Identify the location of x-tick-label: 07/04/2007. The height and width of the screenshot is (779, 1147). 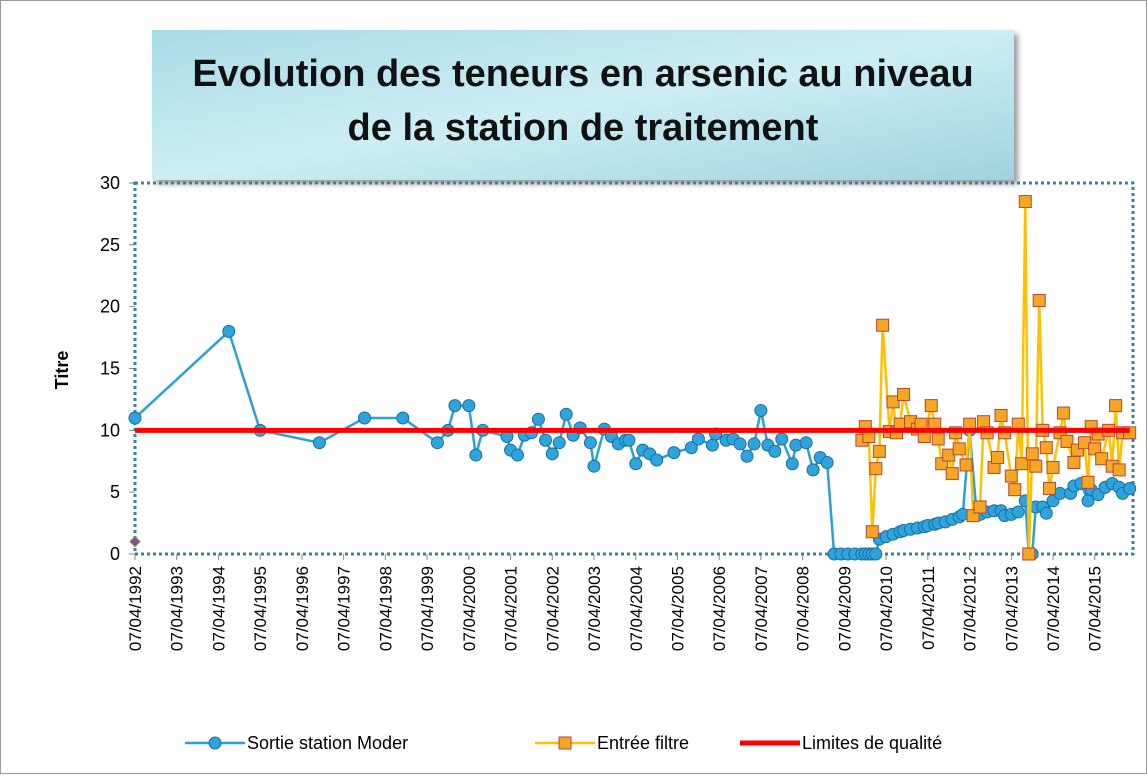
(761, 608).